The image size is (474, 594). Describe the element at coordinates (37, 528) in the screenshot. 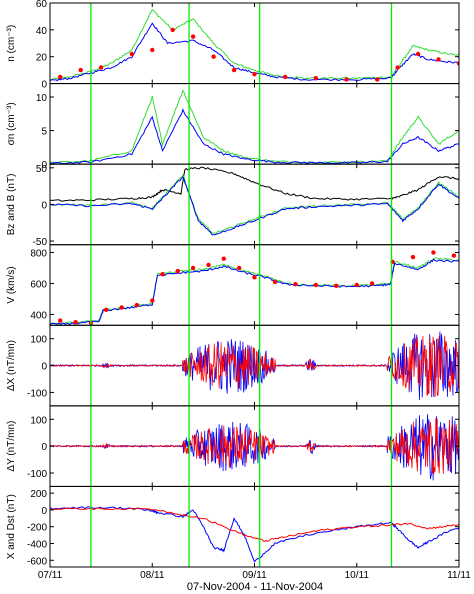

I see `y-tick-label: -200` at that location.